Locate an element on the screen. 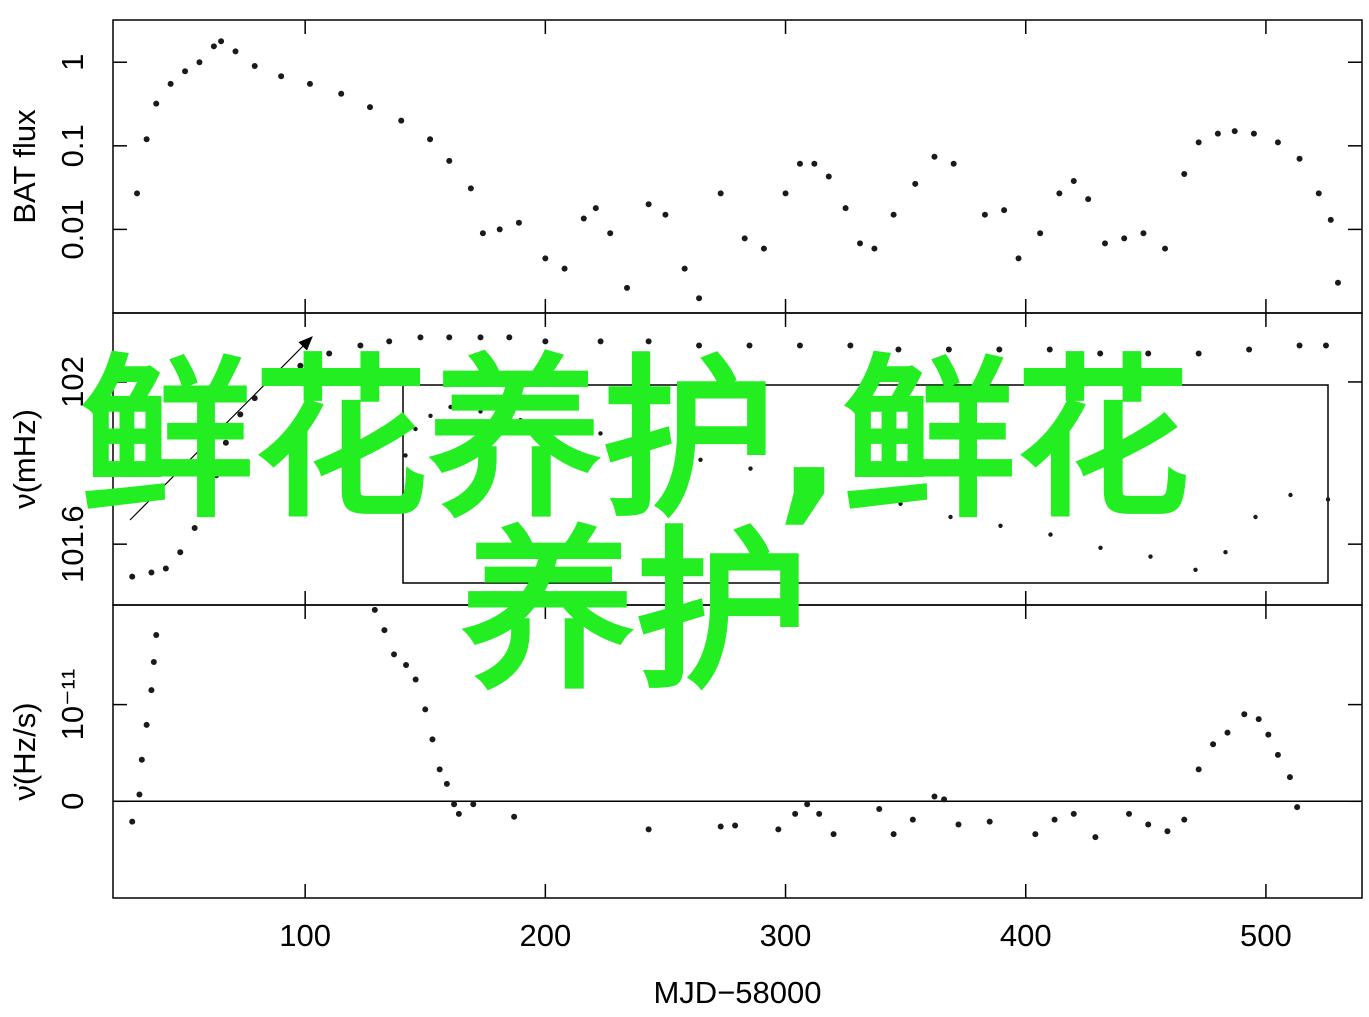  y-tick-label: 102 is located at coordinates (72, 382).